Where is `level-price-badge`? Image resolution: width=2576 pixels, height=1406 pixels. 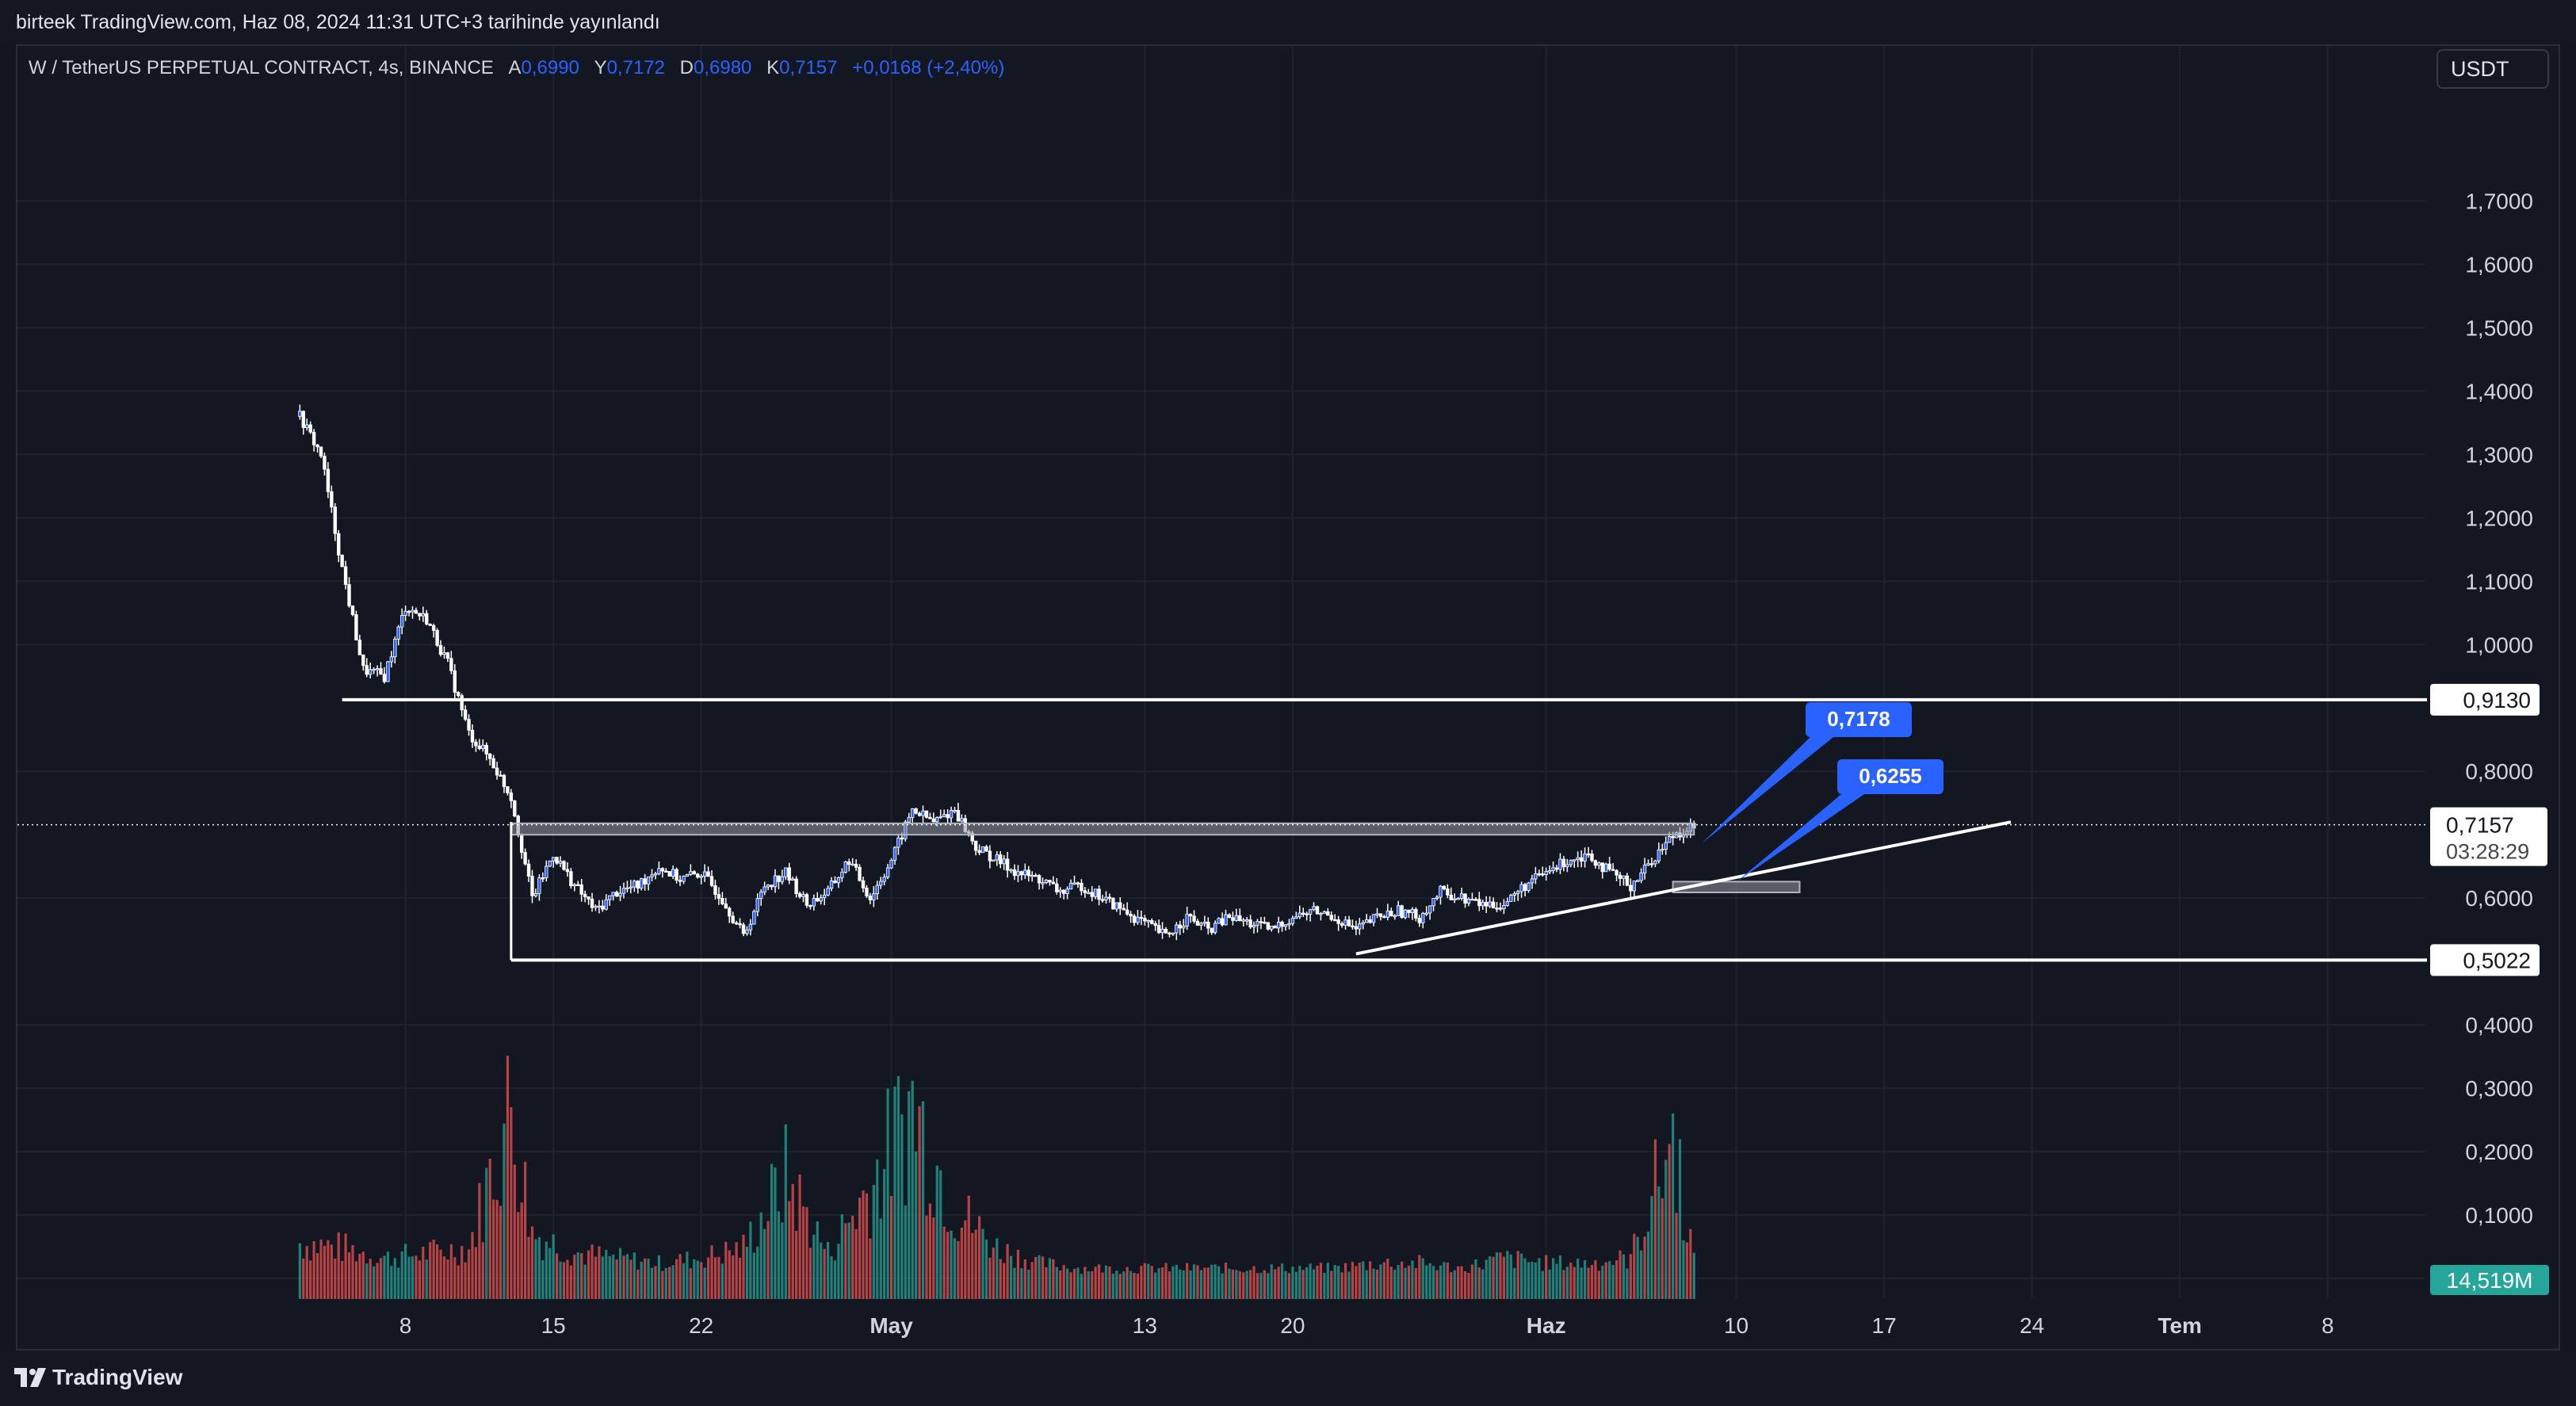
level-price-badge is located at coordinates (2485, 699).